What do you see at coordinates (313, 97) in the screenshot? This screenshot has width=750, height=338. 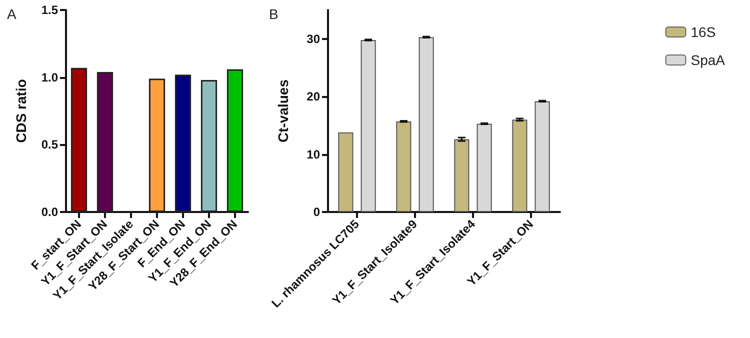 I see `y-tick-label: 20` at bounding box center [313, 97].